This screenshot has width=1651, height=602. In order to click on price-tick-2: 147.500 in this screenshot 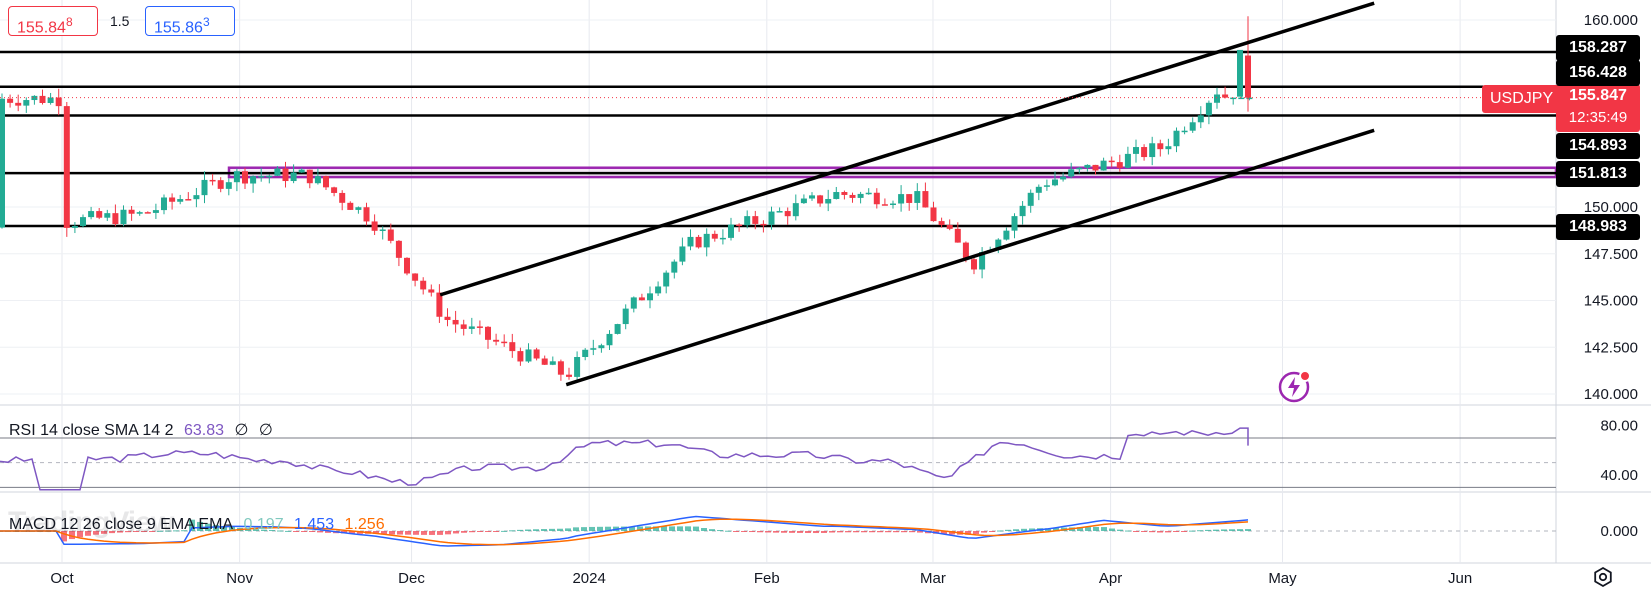, I will do `click(1611, 254)`.